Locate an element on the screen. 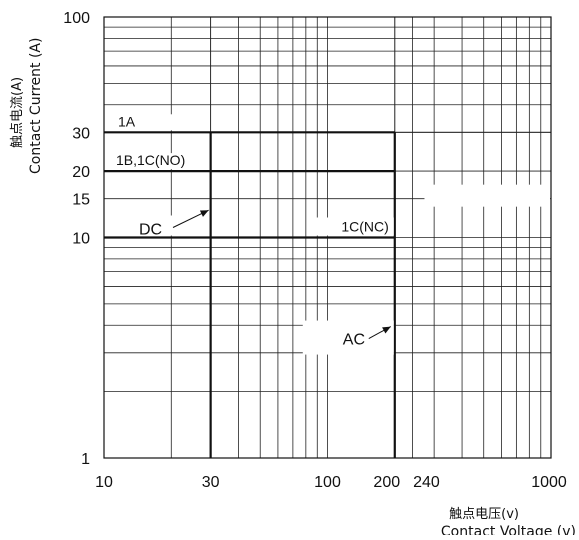 This screenshot has height=540, width=579. y-tick-label: 100 is located at coordinates (76, 18).